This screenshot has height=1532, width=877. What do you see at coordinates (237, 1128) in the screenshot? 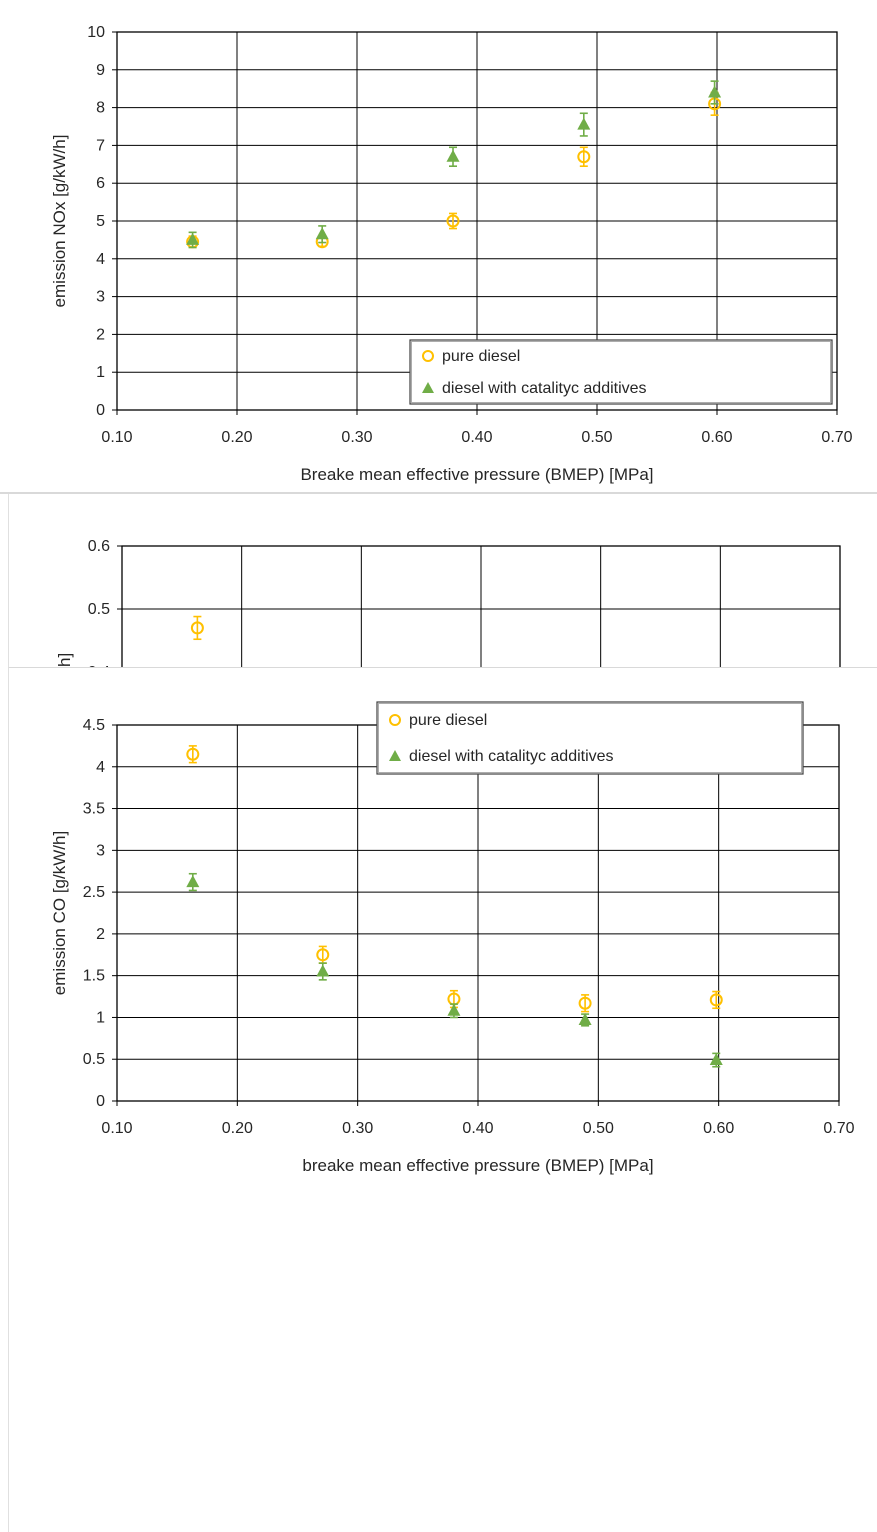
I see `co-x-tick-label: 0.20` at bounding box center [237, 1128].